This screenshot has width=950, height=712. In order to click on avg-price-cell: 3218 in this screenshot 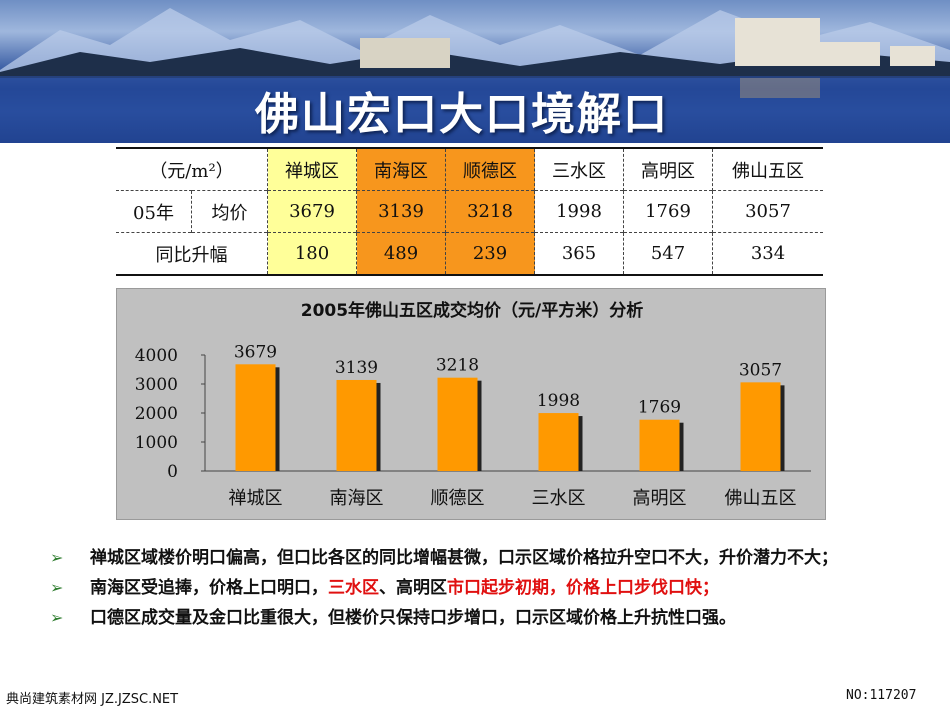, I will do `click(490, 211)`.